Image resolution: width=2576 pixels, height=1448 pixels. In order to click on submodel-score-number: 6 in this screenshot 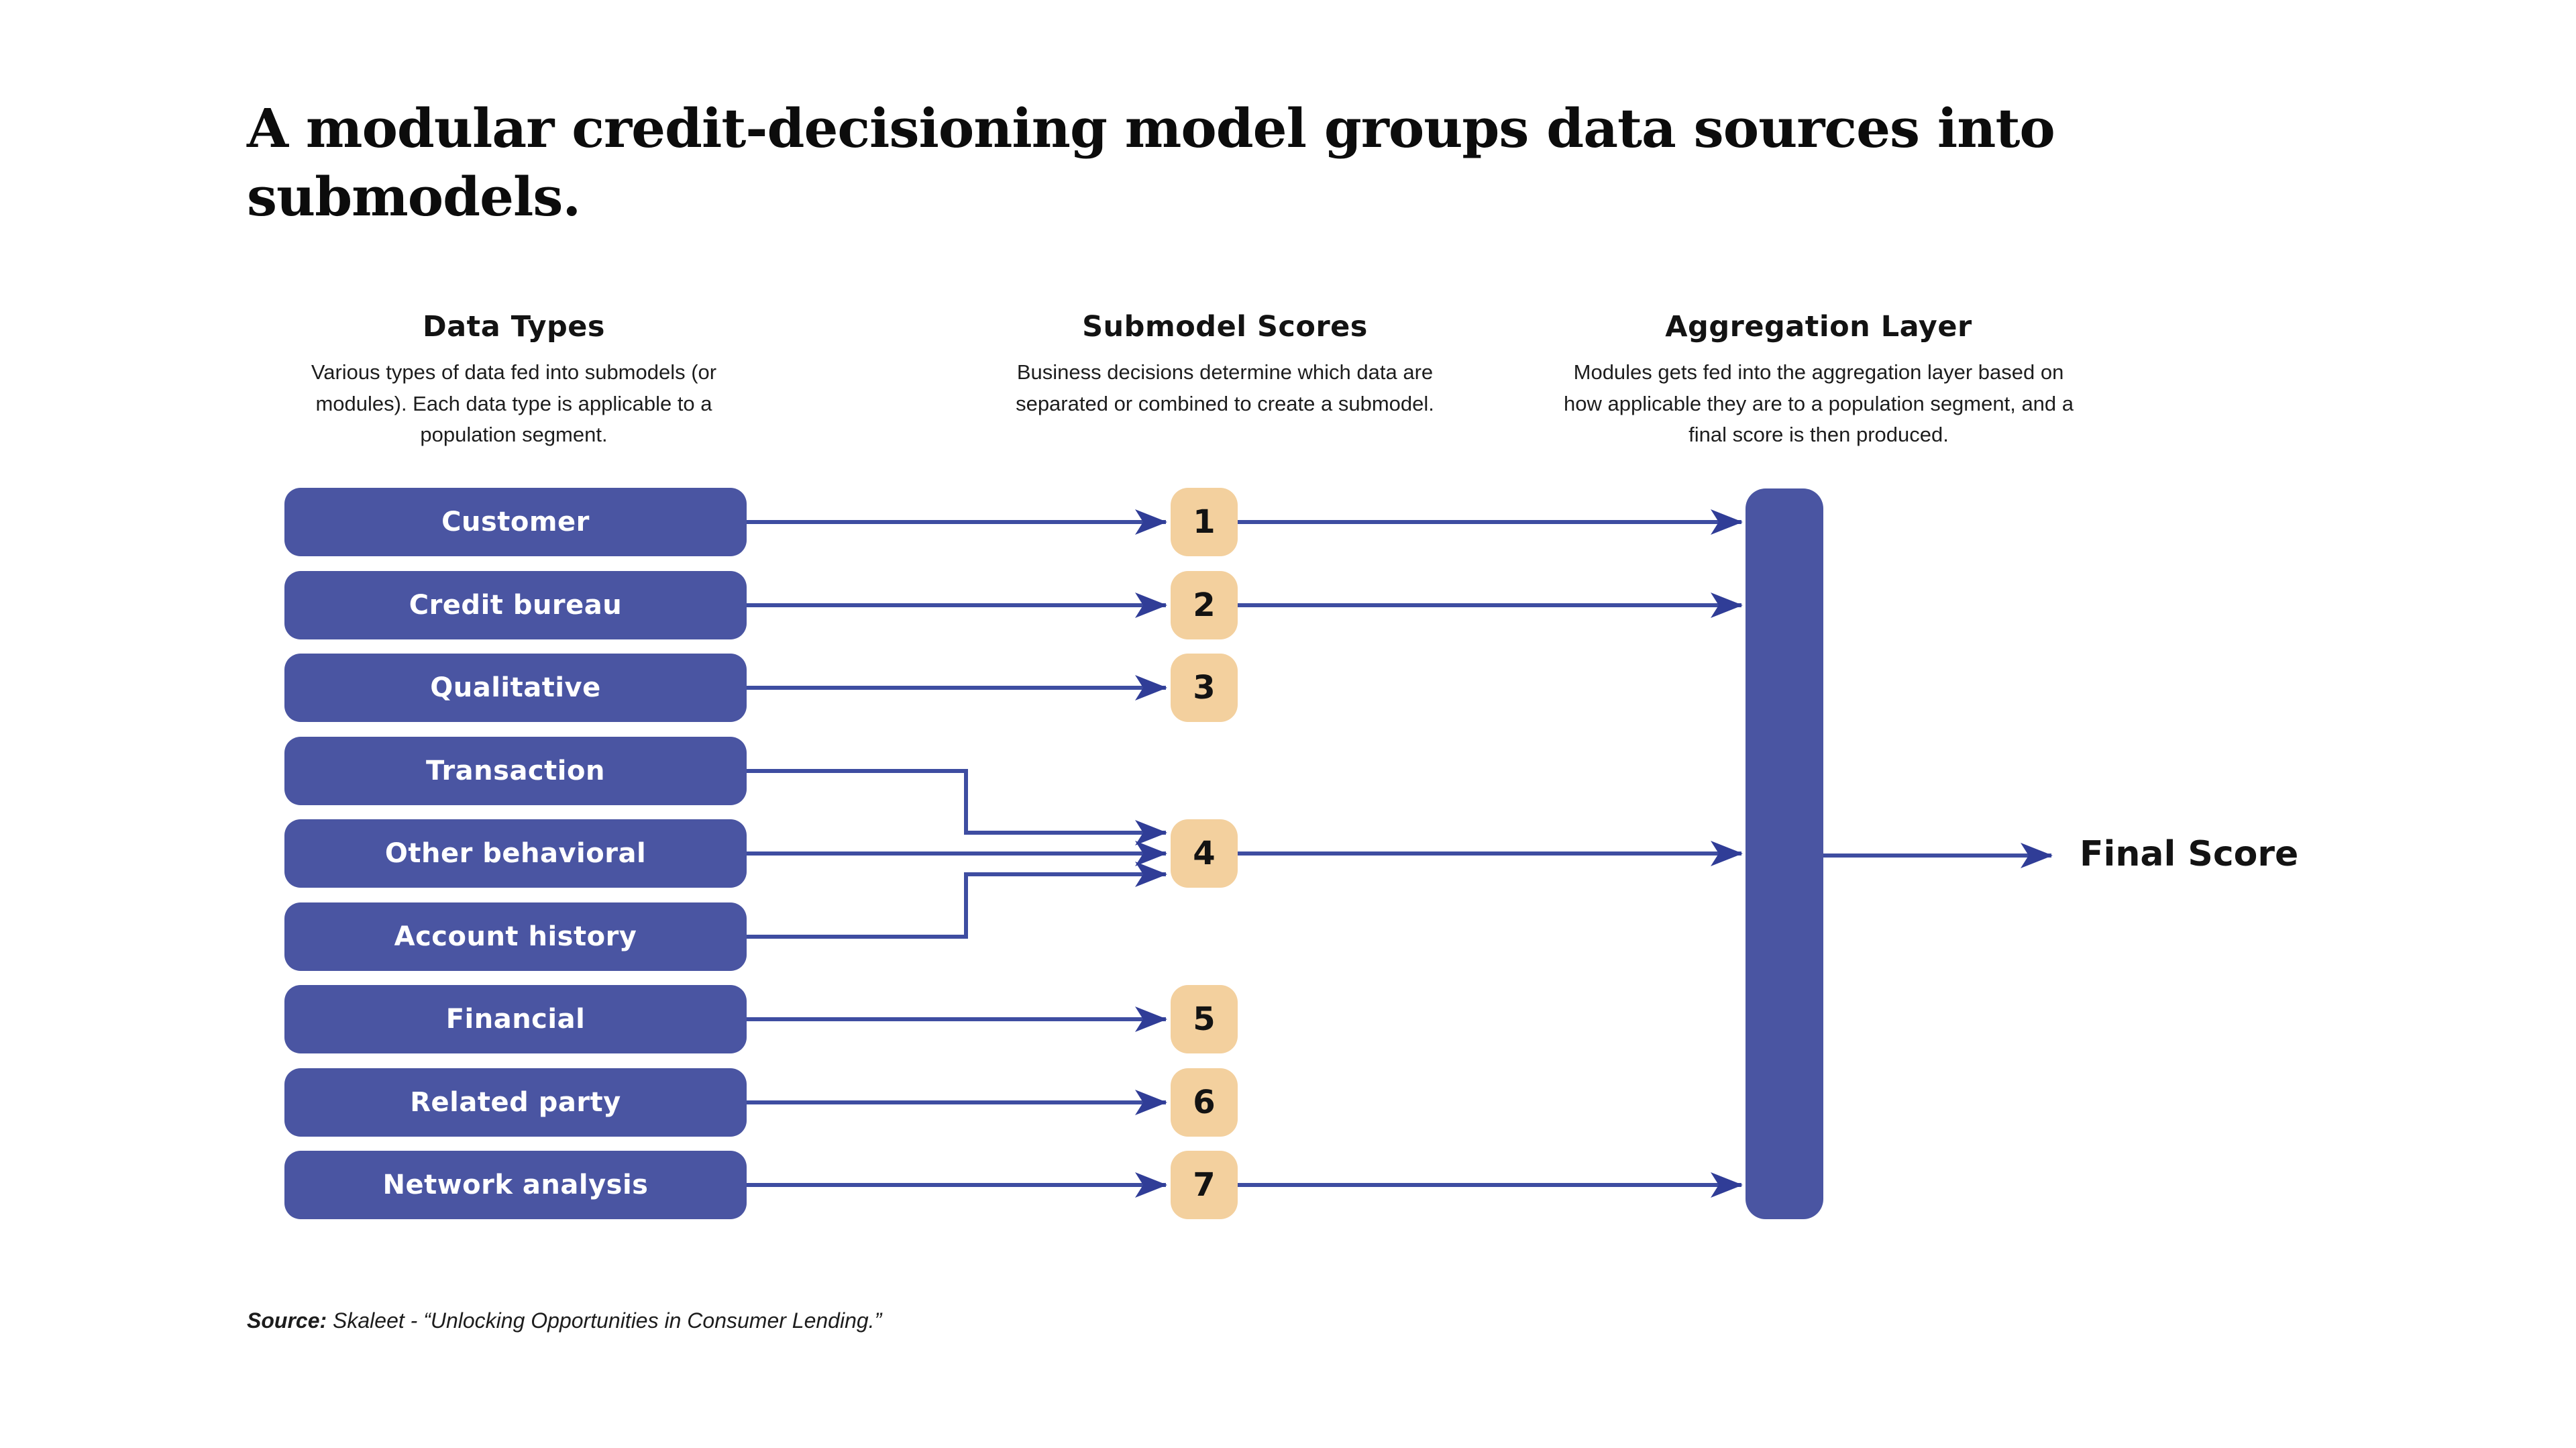, I will do `click(1204, 1102)`.